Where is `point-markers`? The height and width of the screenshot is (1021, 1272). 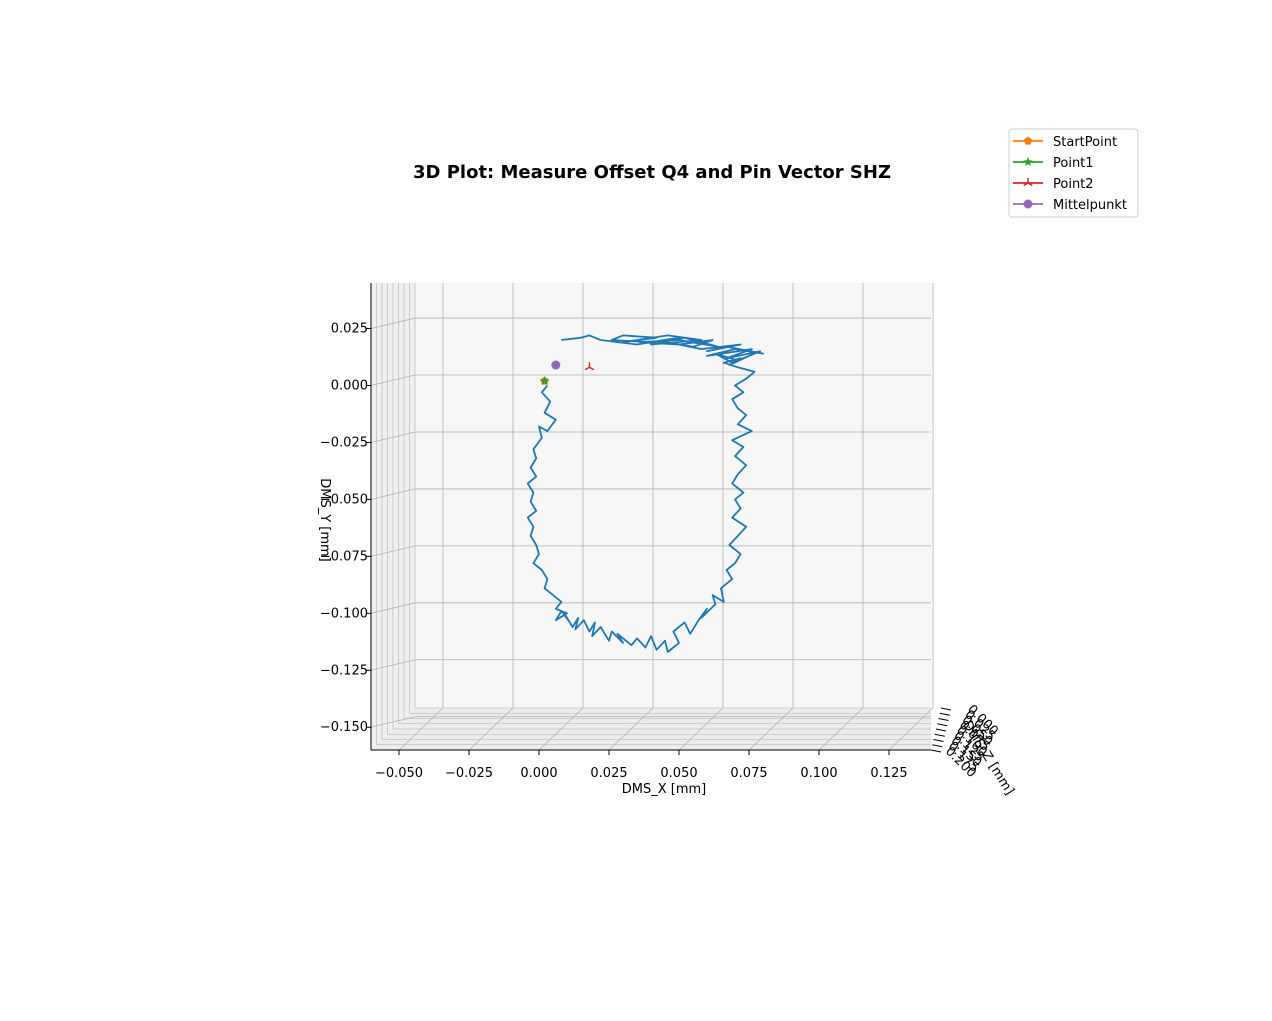 point-markers is located at coordinates (567, 372).